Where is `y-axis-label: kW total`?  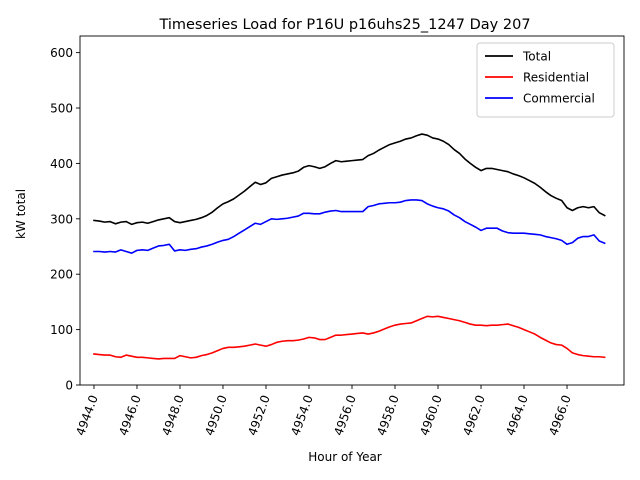 y-axis-label: kW total is located at coordinates (21, 214).